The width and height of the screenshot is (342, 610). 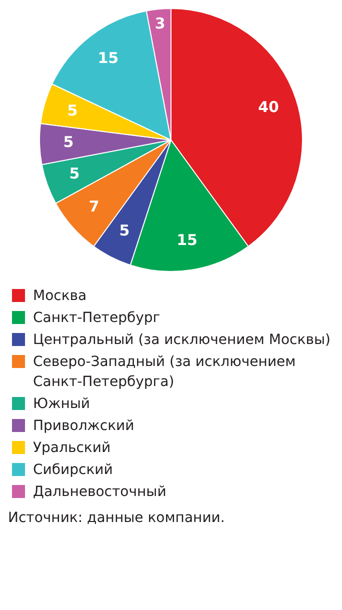 I want to click on data-label: 3, so click(x=160, y=23).